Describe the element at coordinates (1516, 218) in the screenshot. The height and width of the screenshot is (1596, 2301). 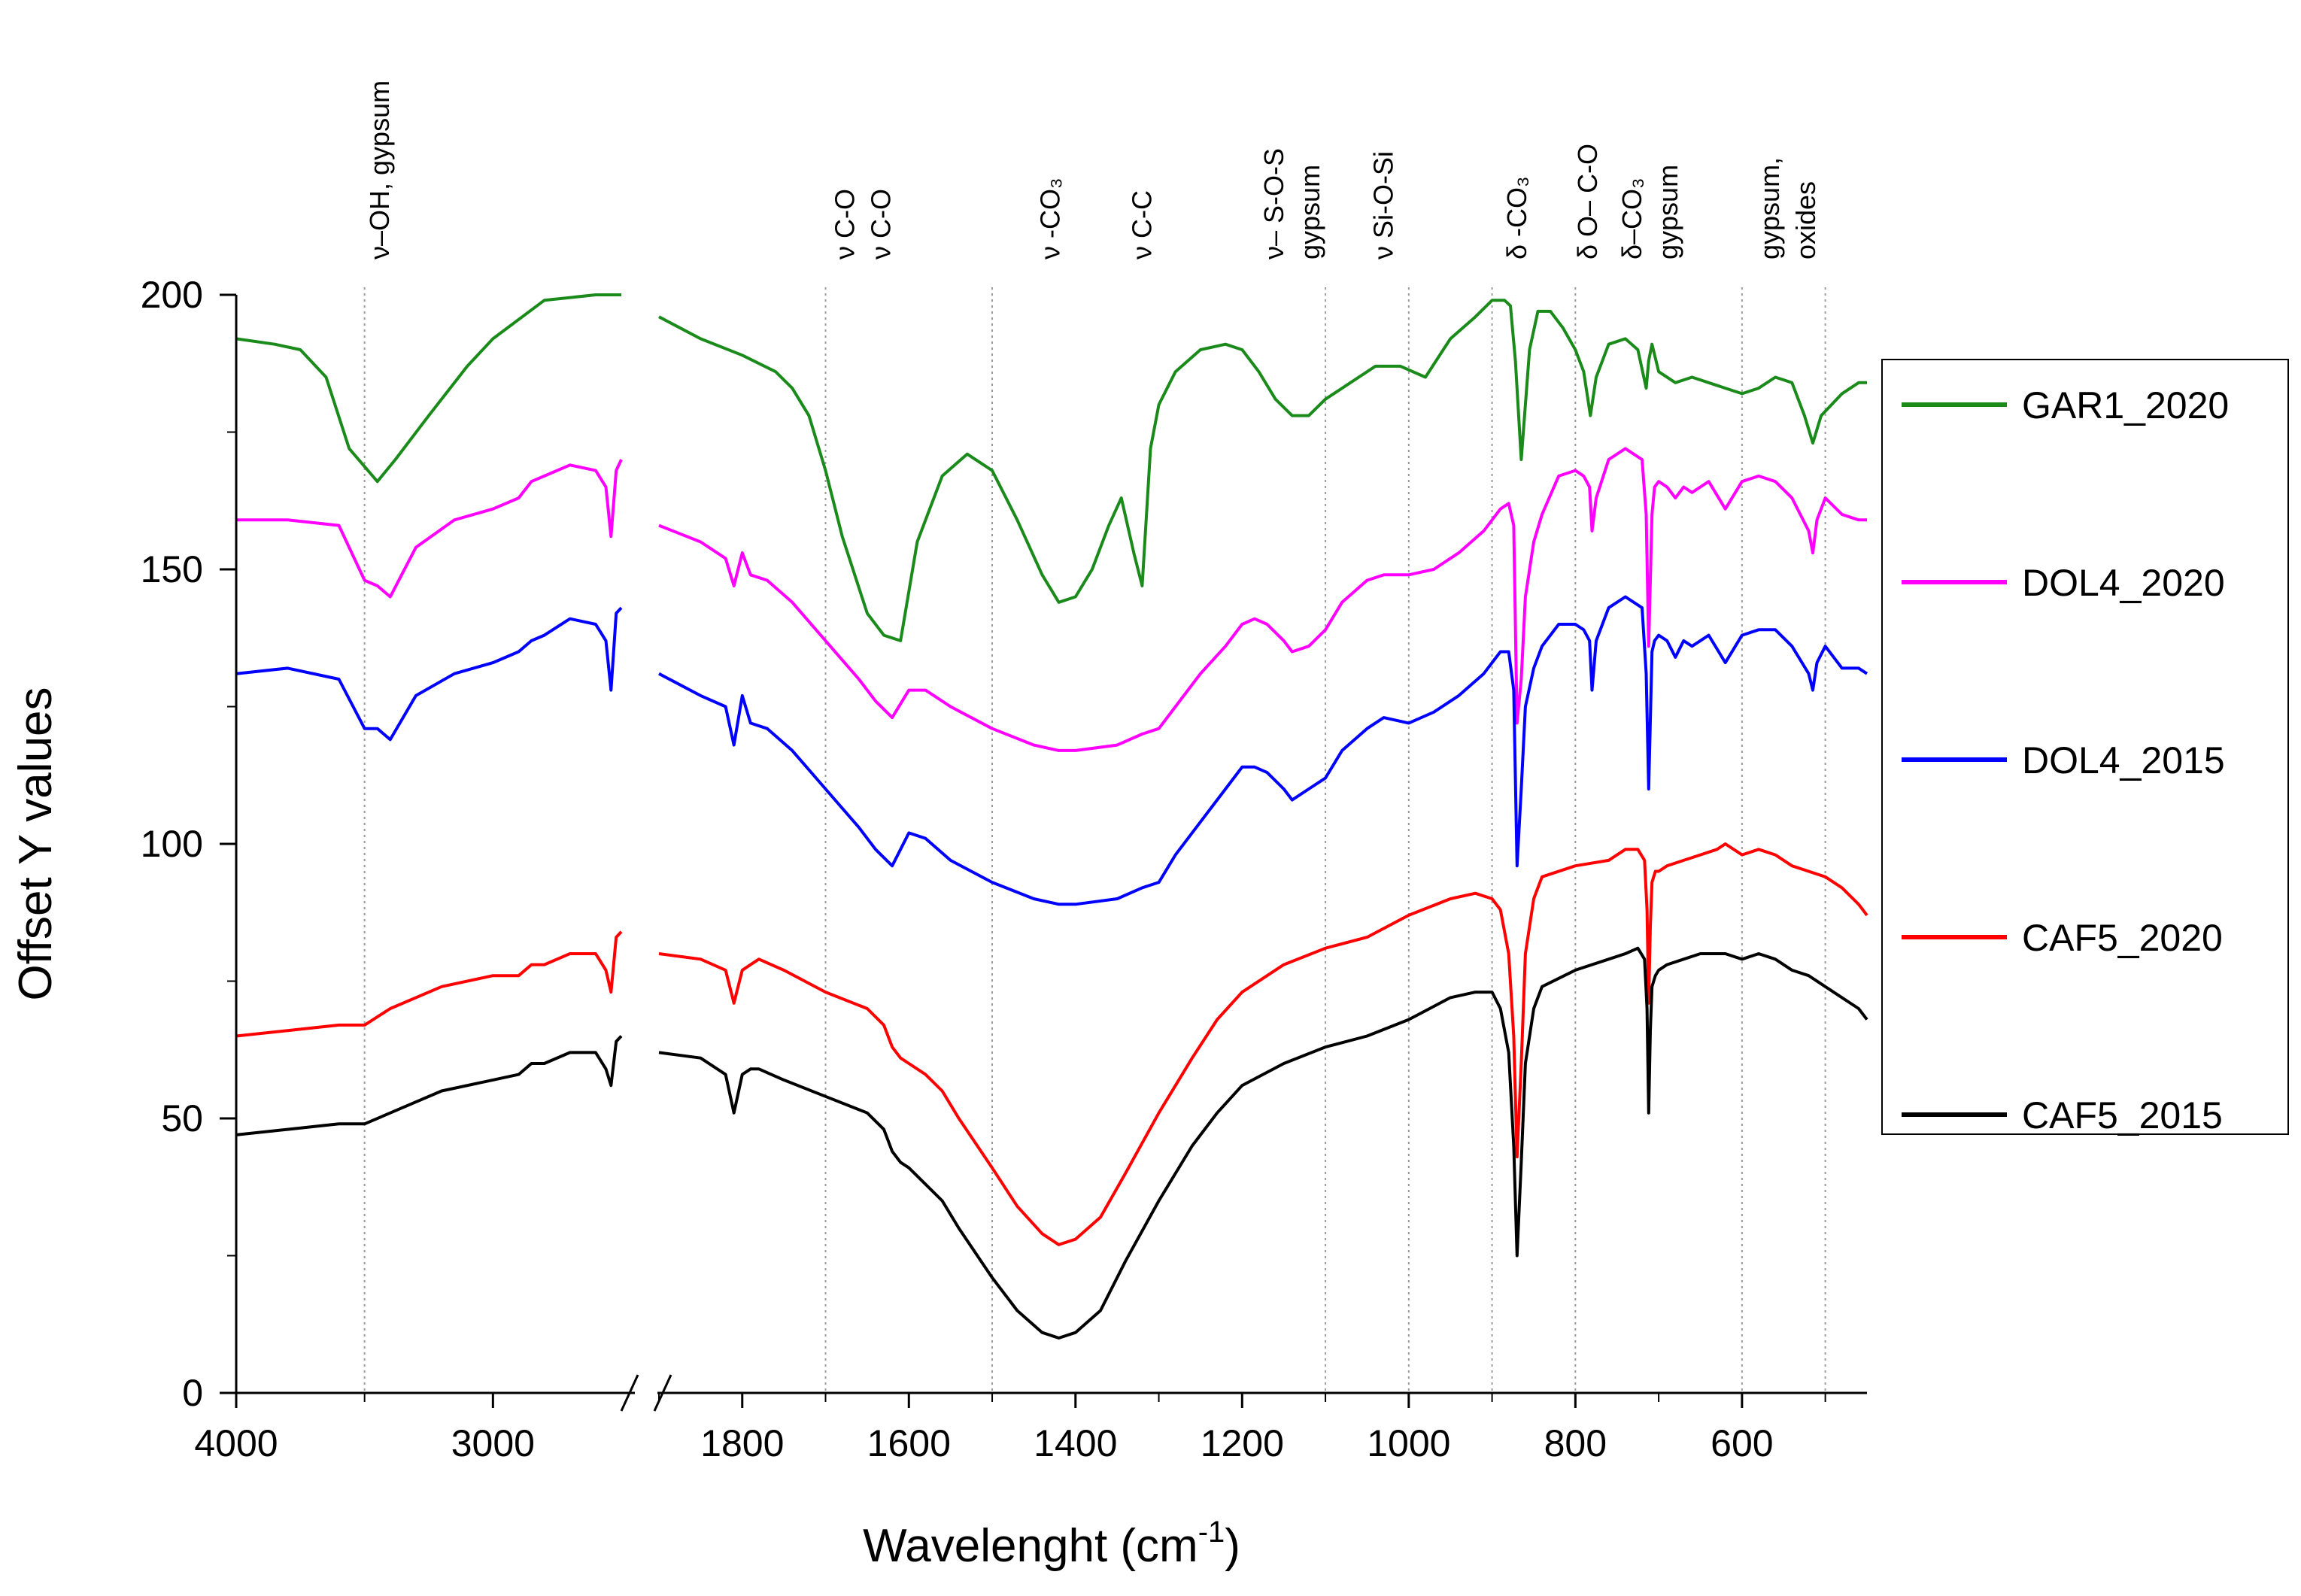
I see `band-label: δ -CO₃` at that location.